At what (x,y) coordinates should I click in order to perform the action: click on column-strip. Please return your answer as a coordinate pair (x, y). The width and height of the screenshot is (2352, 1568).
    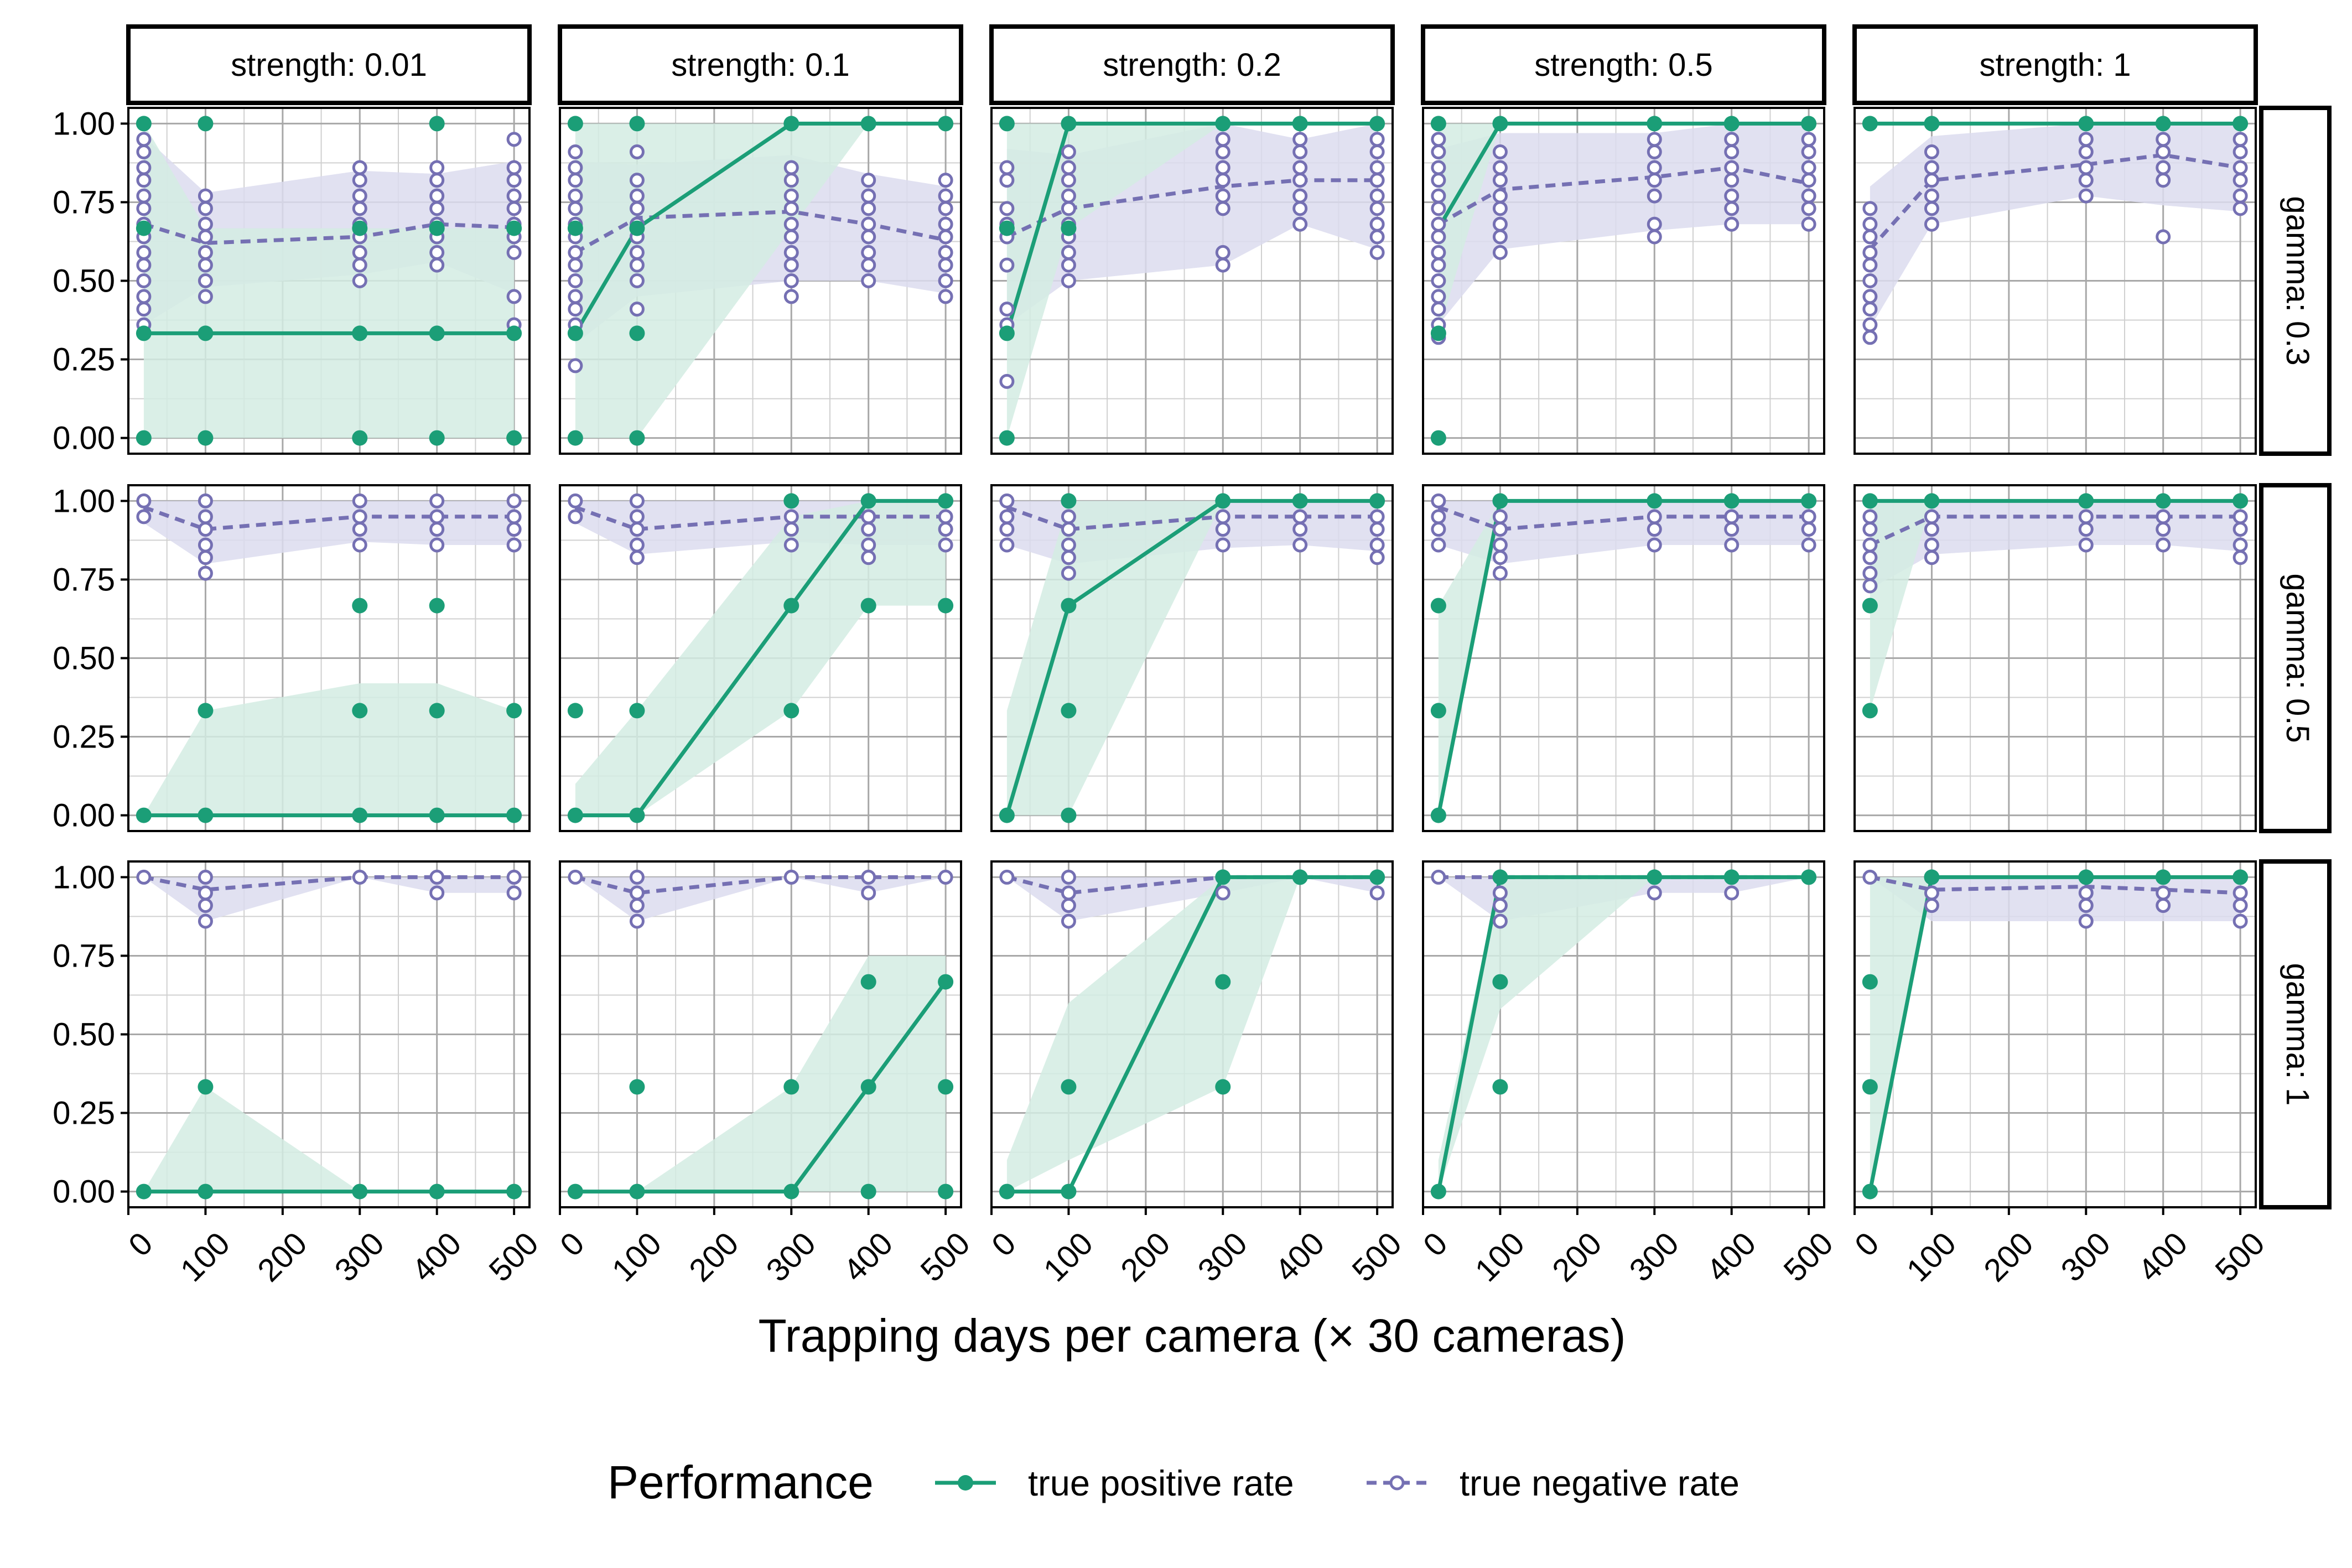
    Looking at the image, I should click on (329, 64).